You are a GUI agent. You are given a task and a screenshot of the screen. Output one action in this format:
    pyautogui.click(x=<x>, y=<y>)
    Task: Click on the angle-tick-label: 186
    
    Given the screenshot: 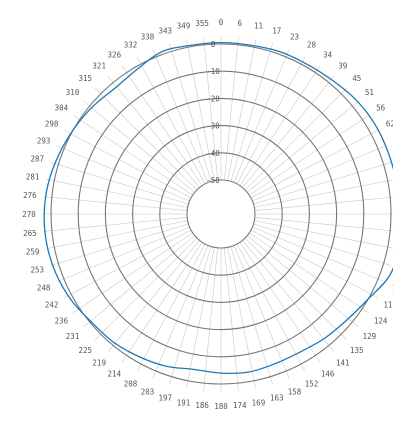 What is the action you would take?
    pyautogui.click(x=202, y=405)
    